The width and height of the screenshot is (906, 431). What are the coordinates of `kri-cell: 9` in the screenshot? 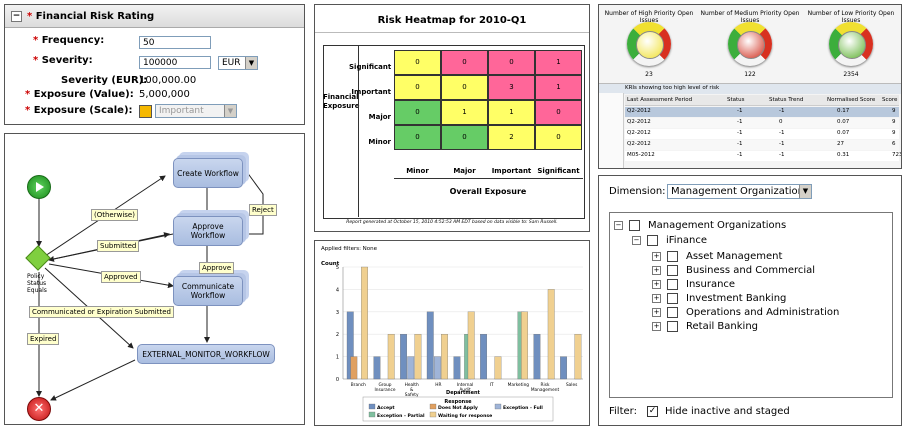 It's located at (894, 122).